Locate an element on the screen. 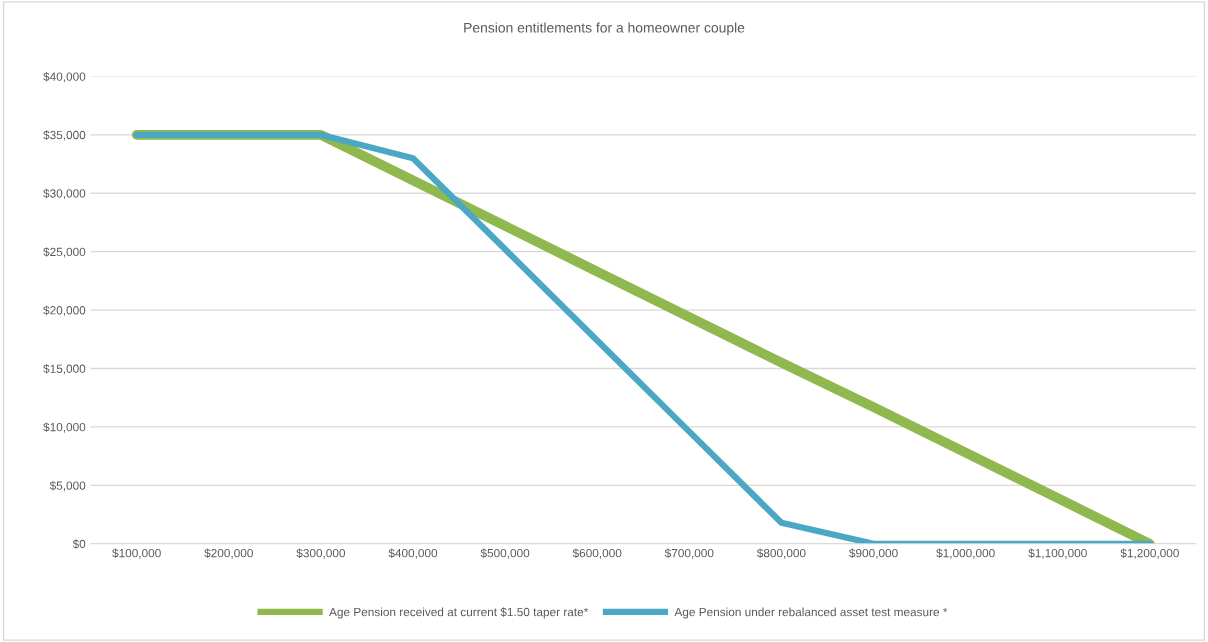  y-tick-label: $5,000 is located at coordinates (67, 486).